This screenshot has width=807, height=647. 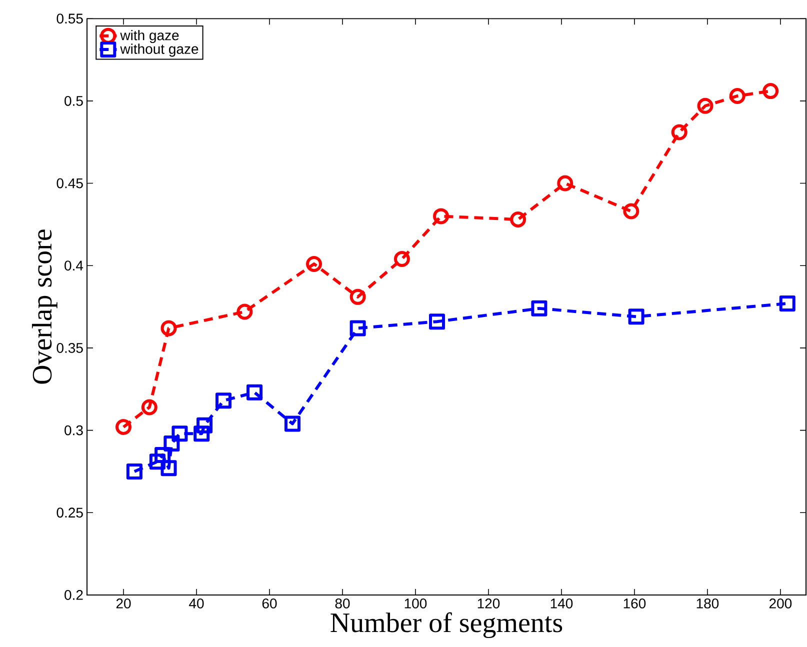 What do you see at coordinates (635, 603) in the screenshot?
I see `x-tick-label: 160` at bounding box center [635, 603].